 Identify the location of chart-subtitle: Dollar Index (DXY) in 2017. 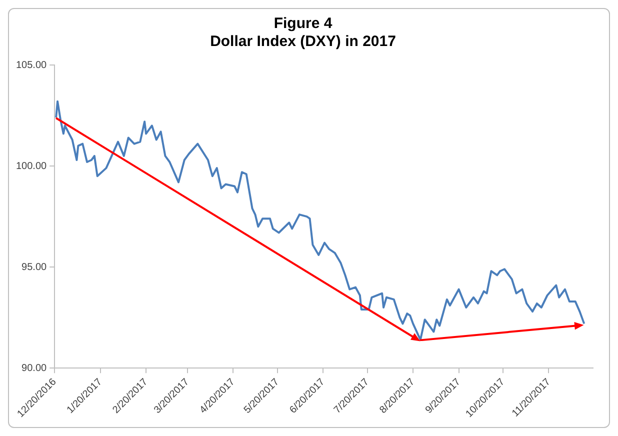
(303, 41).